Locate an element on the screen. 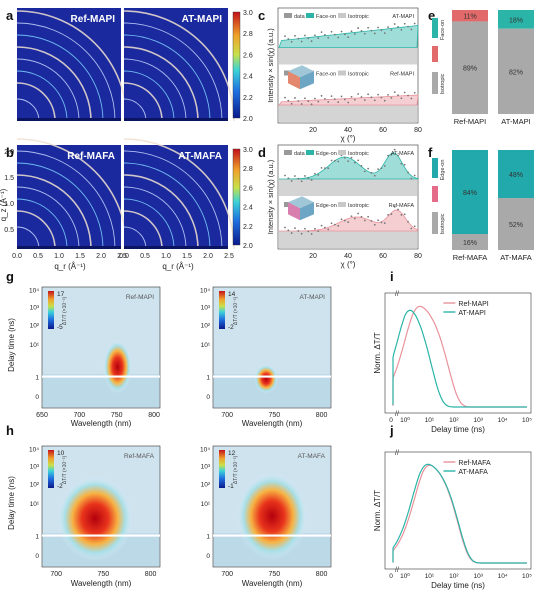  legend-label: Isotropic is located at coordinates (358, 17).